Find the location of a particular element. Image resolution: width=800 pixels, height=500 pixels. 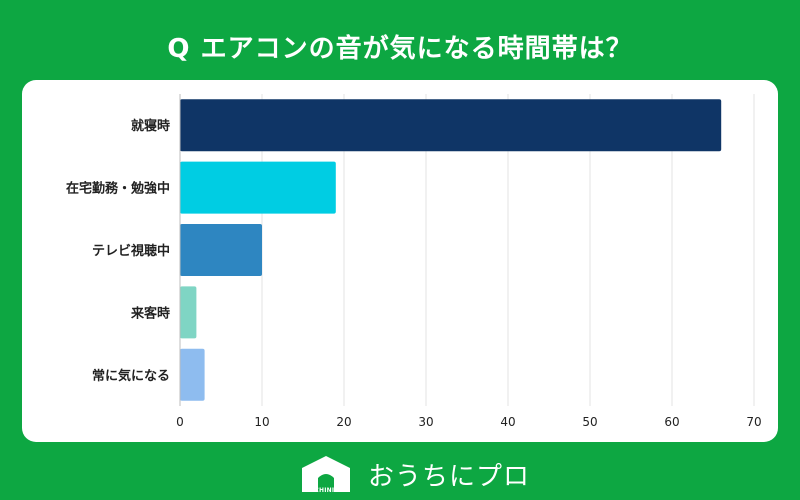

category-label-3: 来客時 is located at coordinates (150, 313).